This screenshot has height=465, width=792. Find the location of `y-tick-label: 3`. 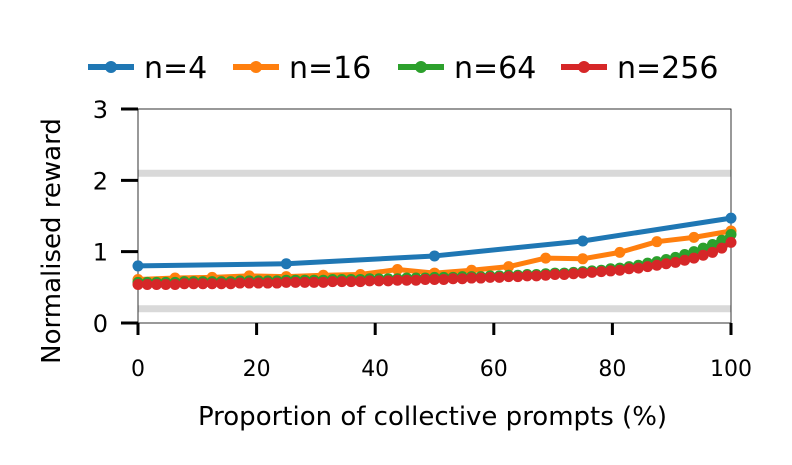

y-tick-label: 3 is located at coordinates (100, 110).